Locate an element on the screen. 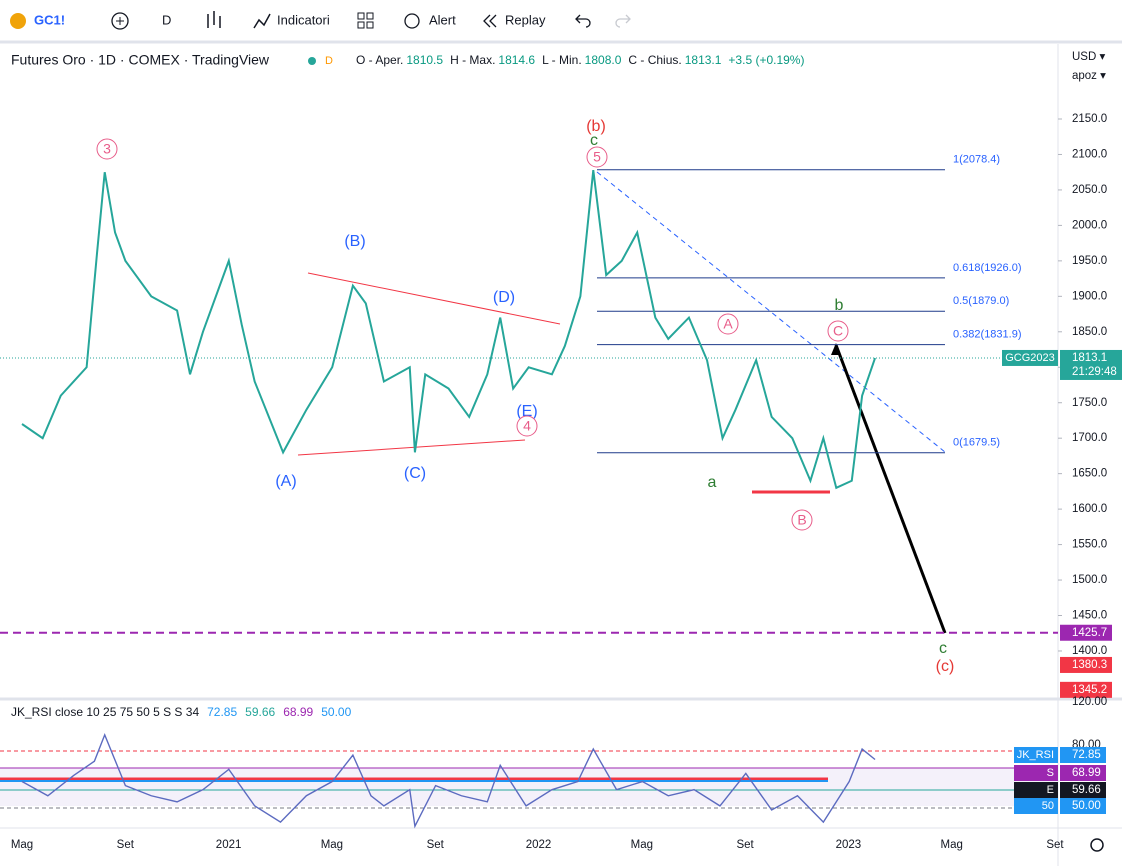  status-dot is located at coordinates (312, 61).